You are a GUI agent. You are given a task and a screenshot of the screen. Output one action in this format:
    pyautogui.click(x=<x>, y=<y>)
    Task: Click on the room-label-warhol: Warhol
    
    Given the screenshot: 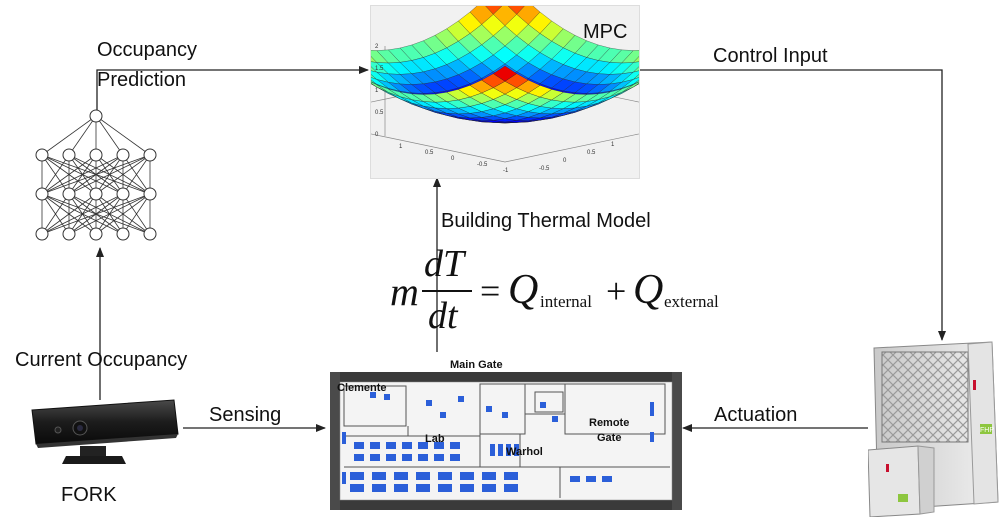 What is the action you would take?
    pyautogui.click(x=524, y=452)
    